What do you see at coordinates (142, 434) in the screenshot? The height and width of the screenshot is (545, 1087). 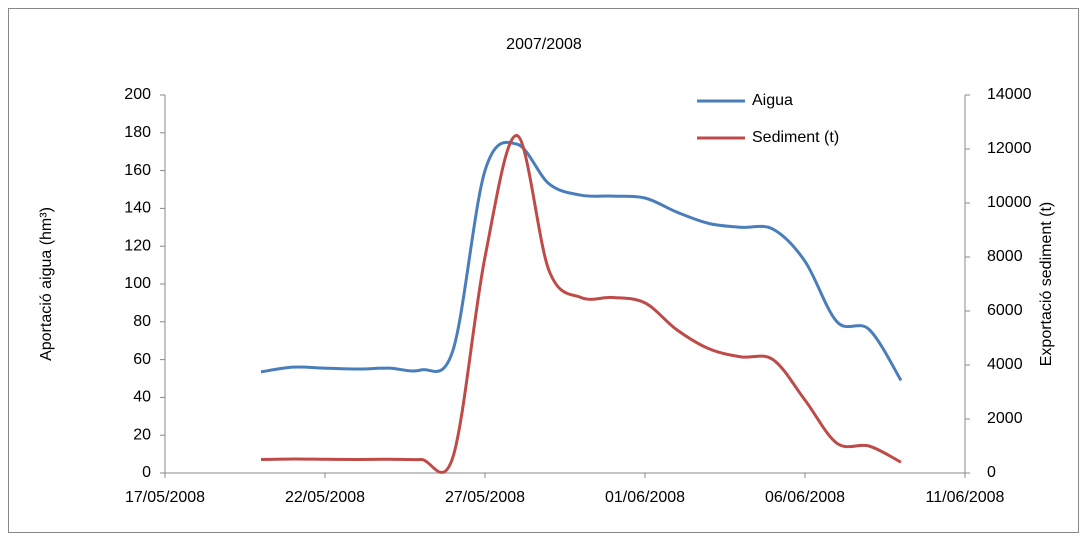 I see `y-tick-label: 20` at bounding box center [142, 434].